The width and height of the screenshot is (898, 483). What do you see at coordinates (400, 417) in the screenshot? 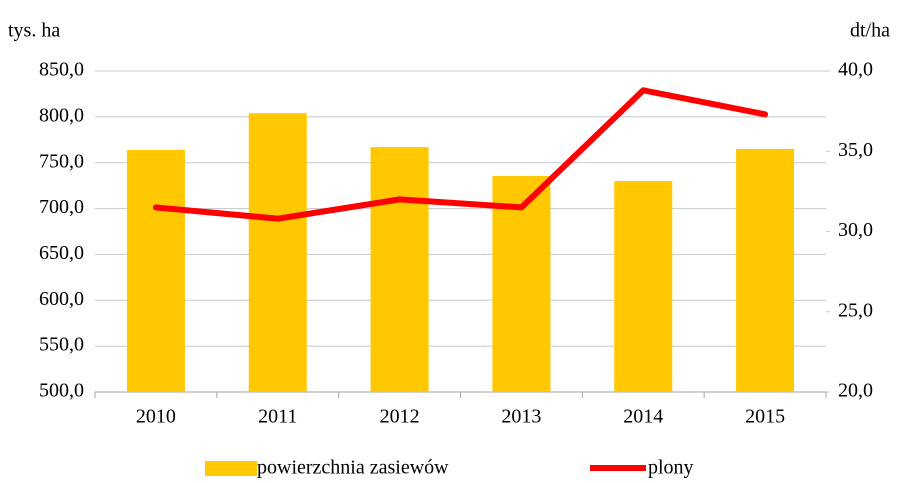
I see `x-tick-label: 2012` at bounding box center [400, 417].